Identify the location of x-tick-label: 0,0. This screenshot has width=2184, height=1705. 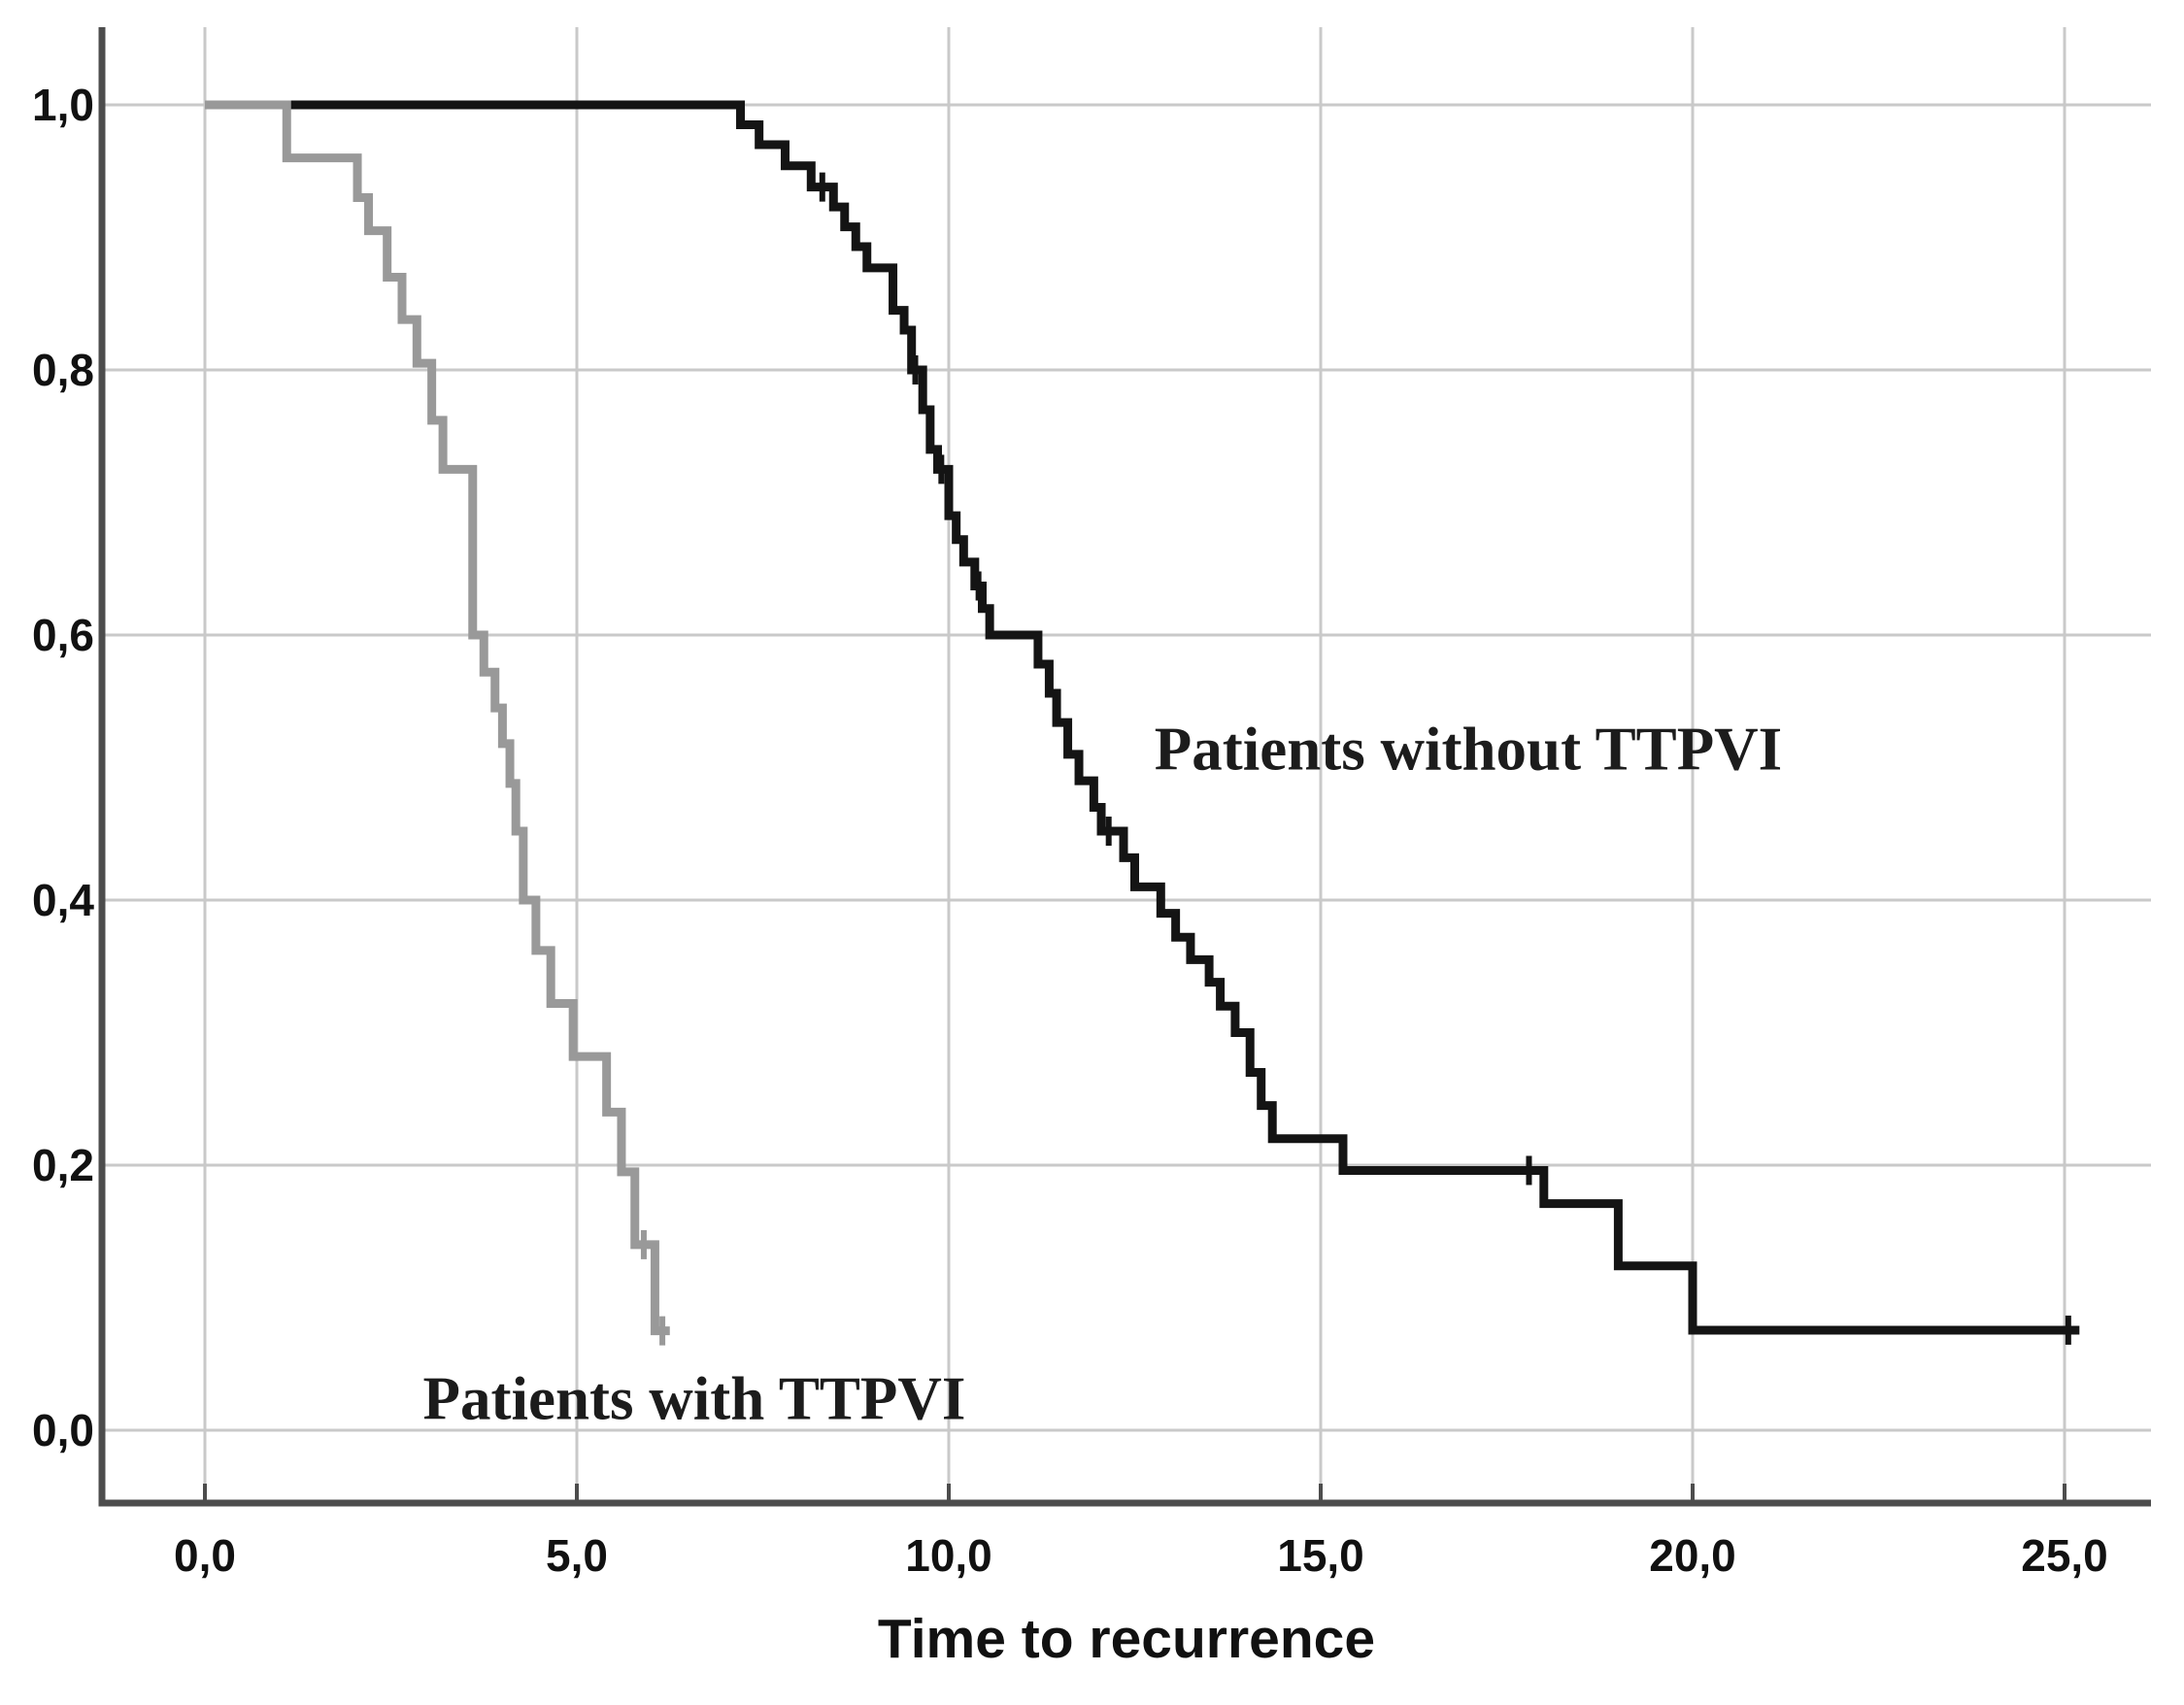
(205, 1556).